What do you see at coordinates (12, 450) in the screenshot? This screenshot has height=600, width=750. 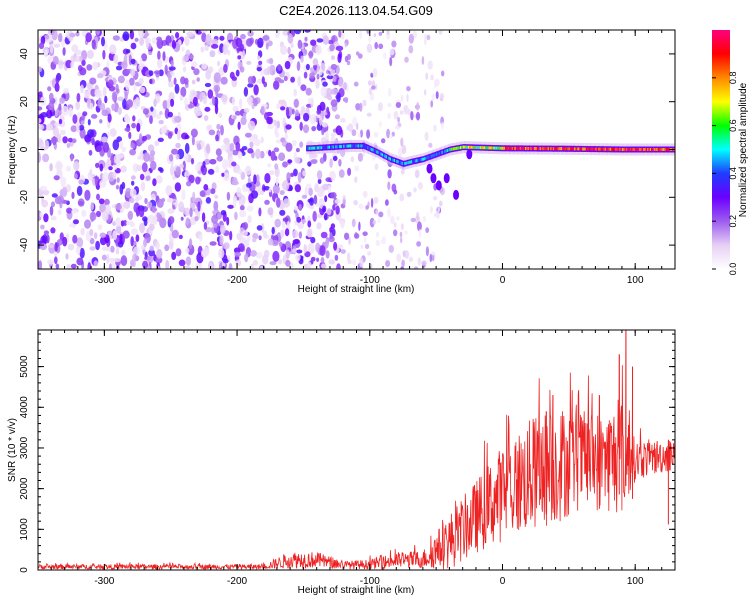 I see `snr-ylabel: SNR (10 * v/v)` at bounding box center [12, 450].